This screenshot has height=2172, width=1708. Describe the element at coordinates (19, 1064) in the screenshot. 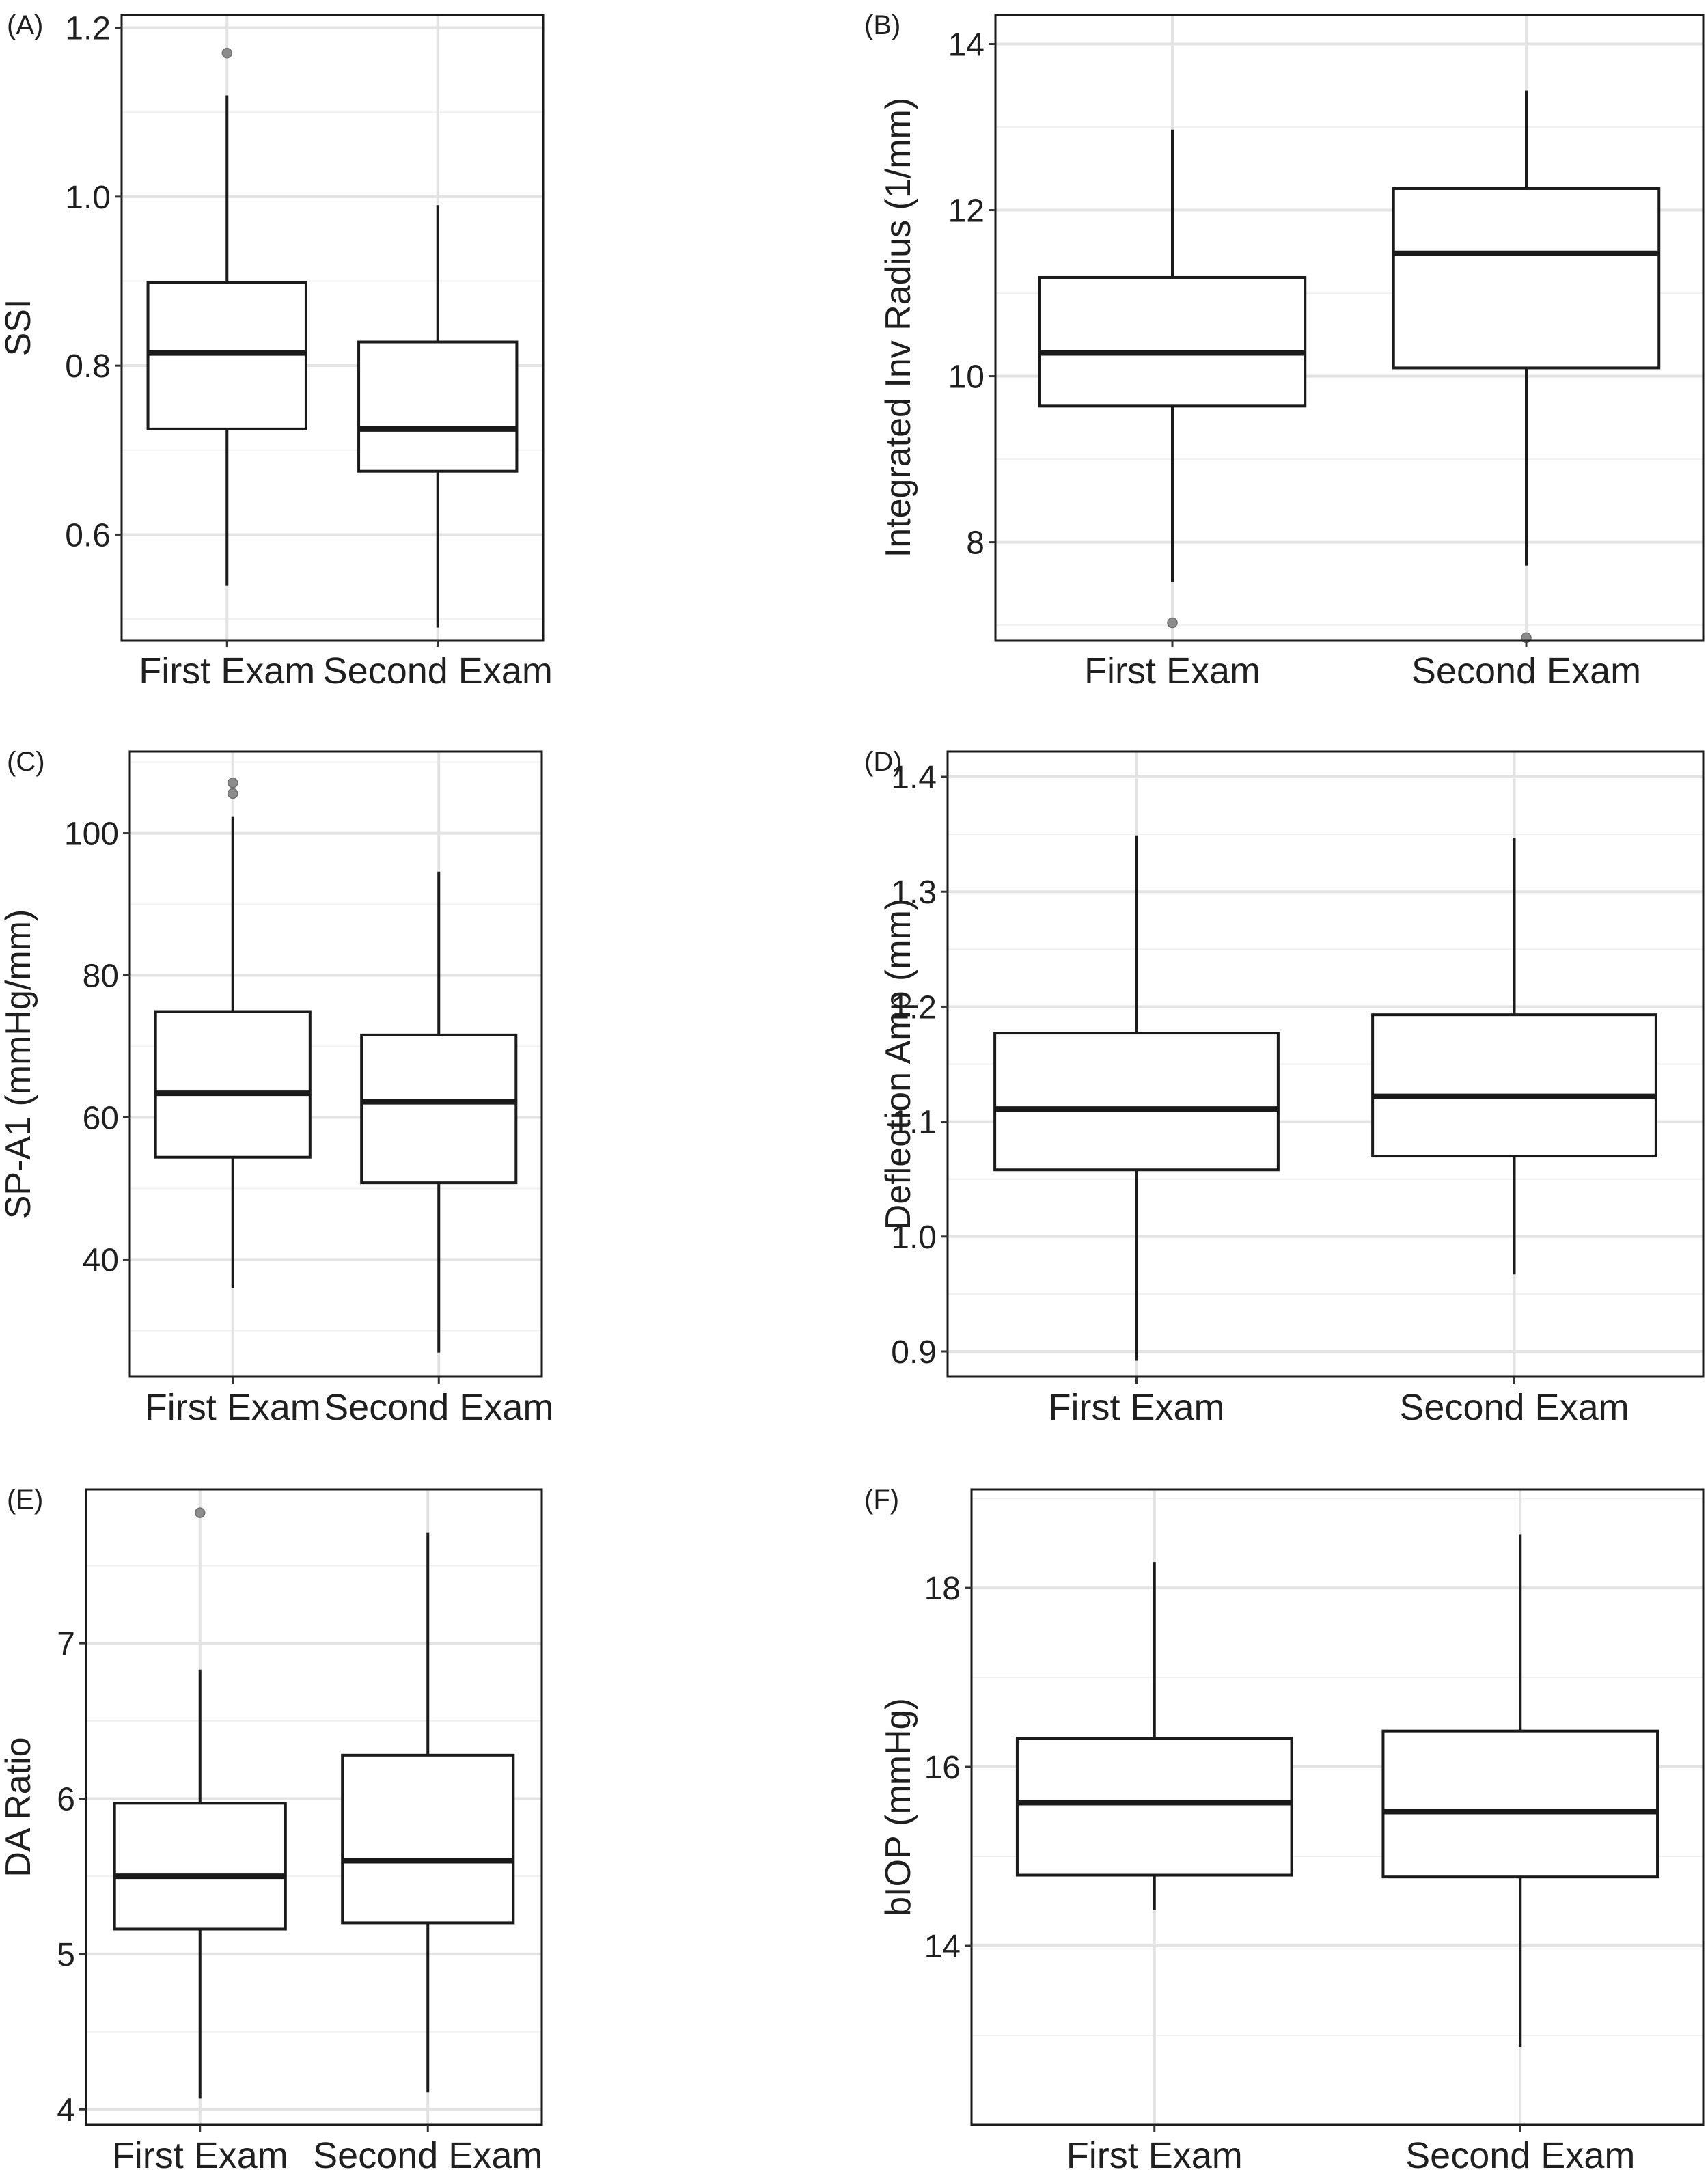

I see `panel-c-y-axis-title: SP-A1 (mmHg/mm)` at that location.